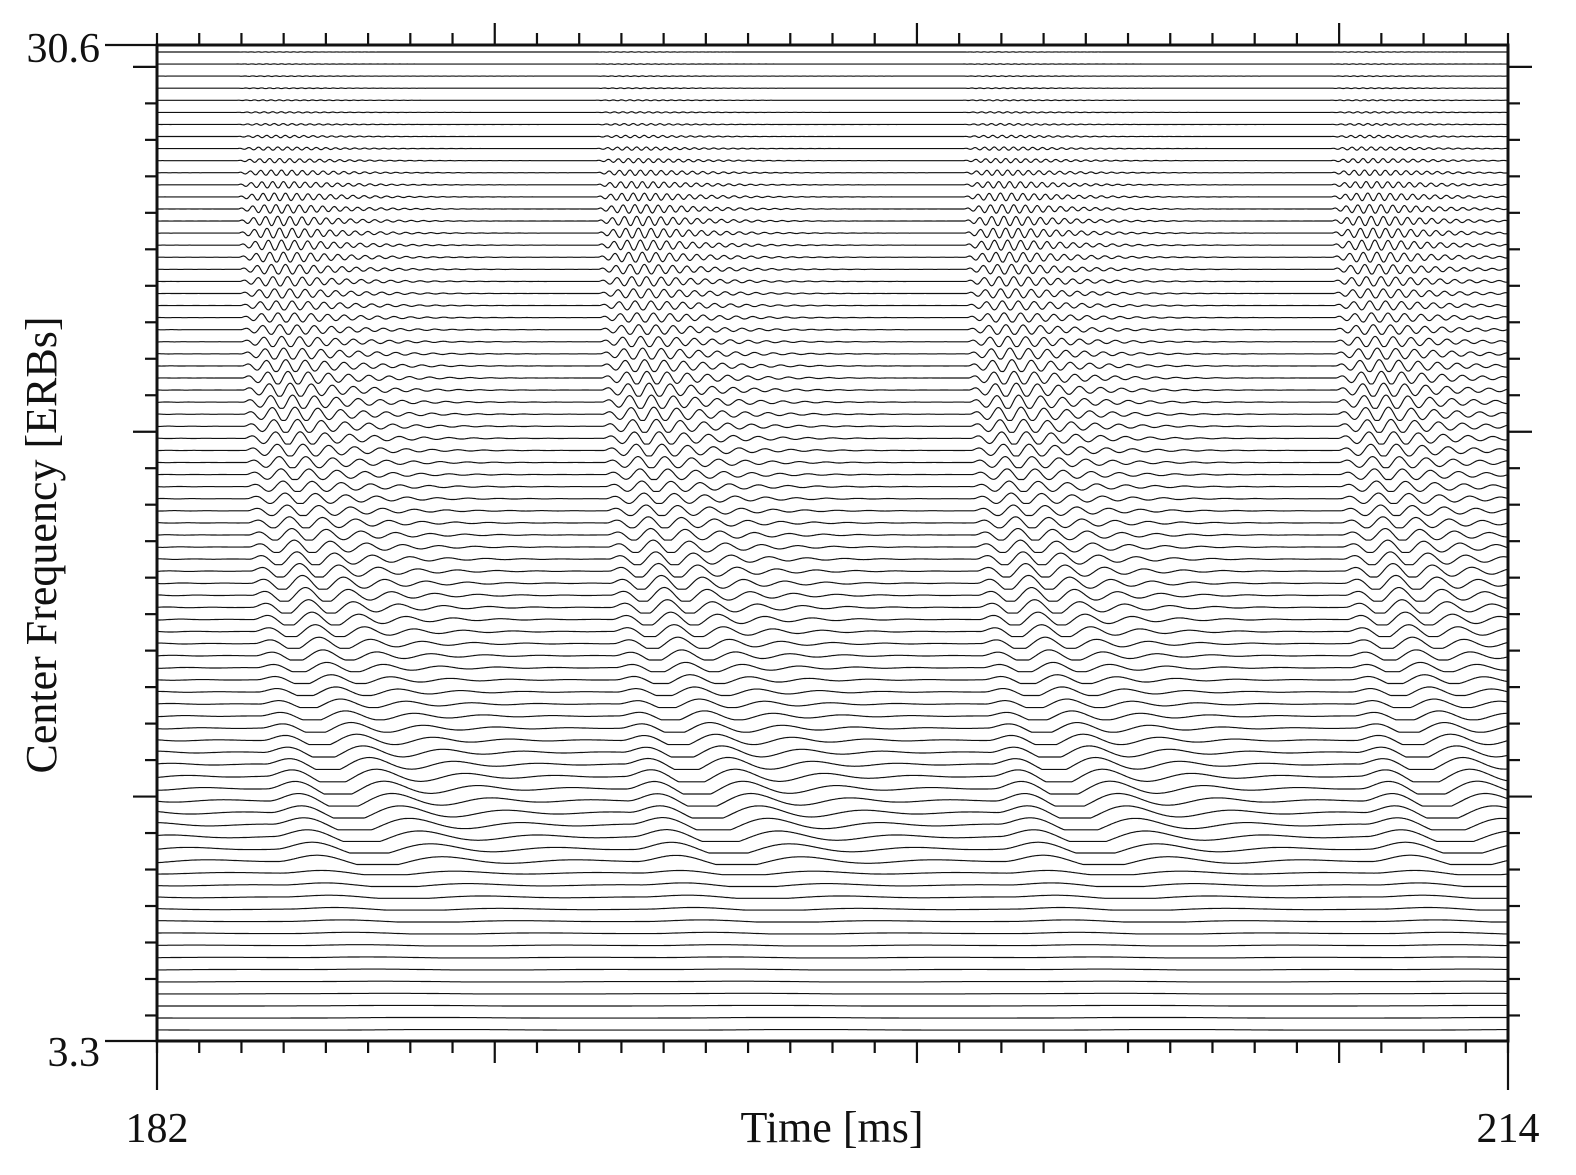 Image resolution: width=1576 pixels, height=1175 pixels. Describe the element at coordinates (832, 1127) in the screenshot. I see `x-axis-title: Time [ms]` at that location.